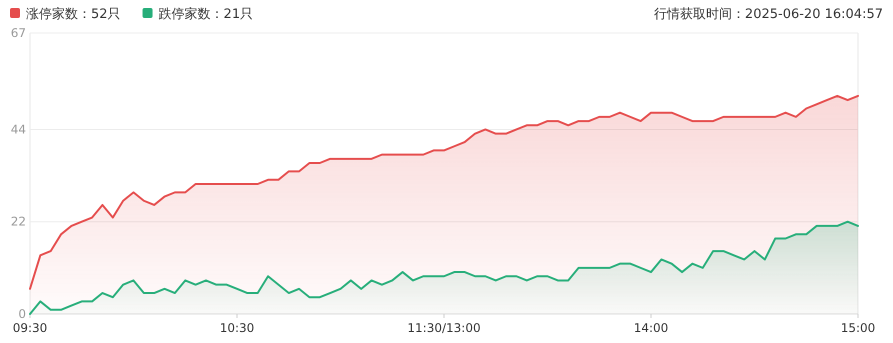 The image size is (893, 343). What do you see at coordinates (237, 328) in the screenshot?
I see `x-tick-label: 10:30` at bounding box center [237, 328].